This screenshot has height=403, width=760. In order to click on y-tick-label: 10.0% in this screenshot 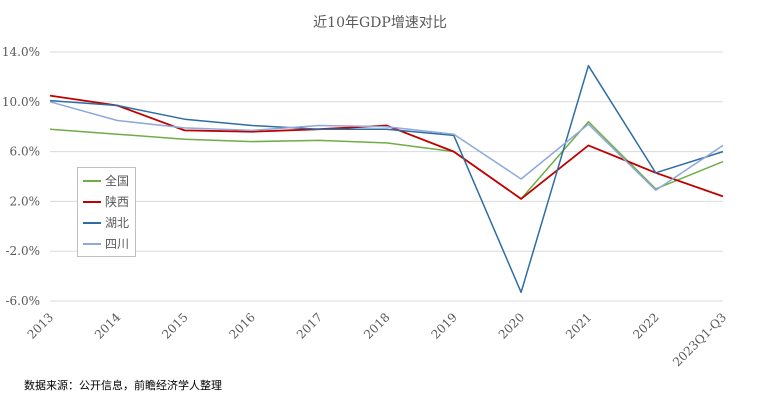, I will do `click(21, 102)`.